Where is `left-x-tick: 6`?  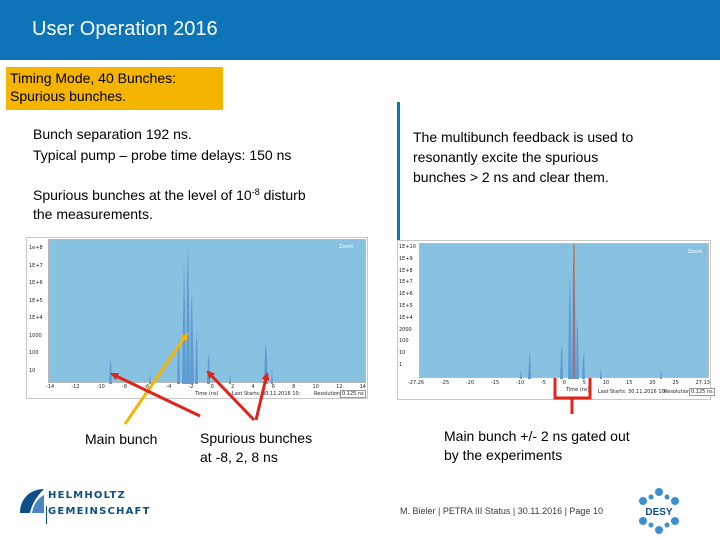 left-x-tick: 6 is located at coordinates (273, 387).